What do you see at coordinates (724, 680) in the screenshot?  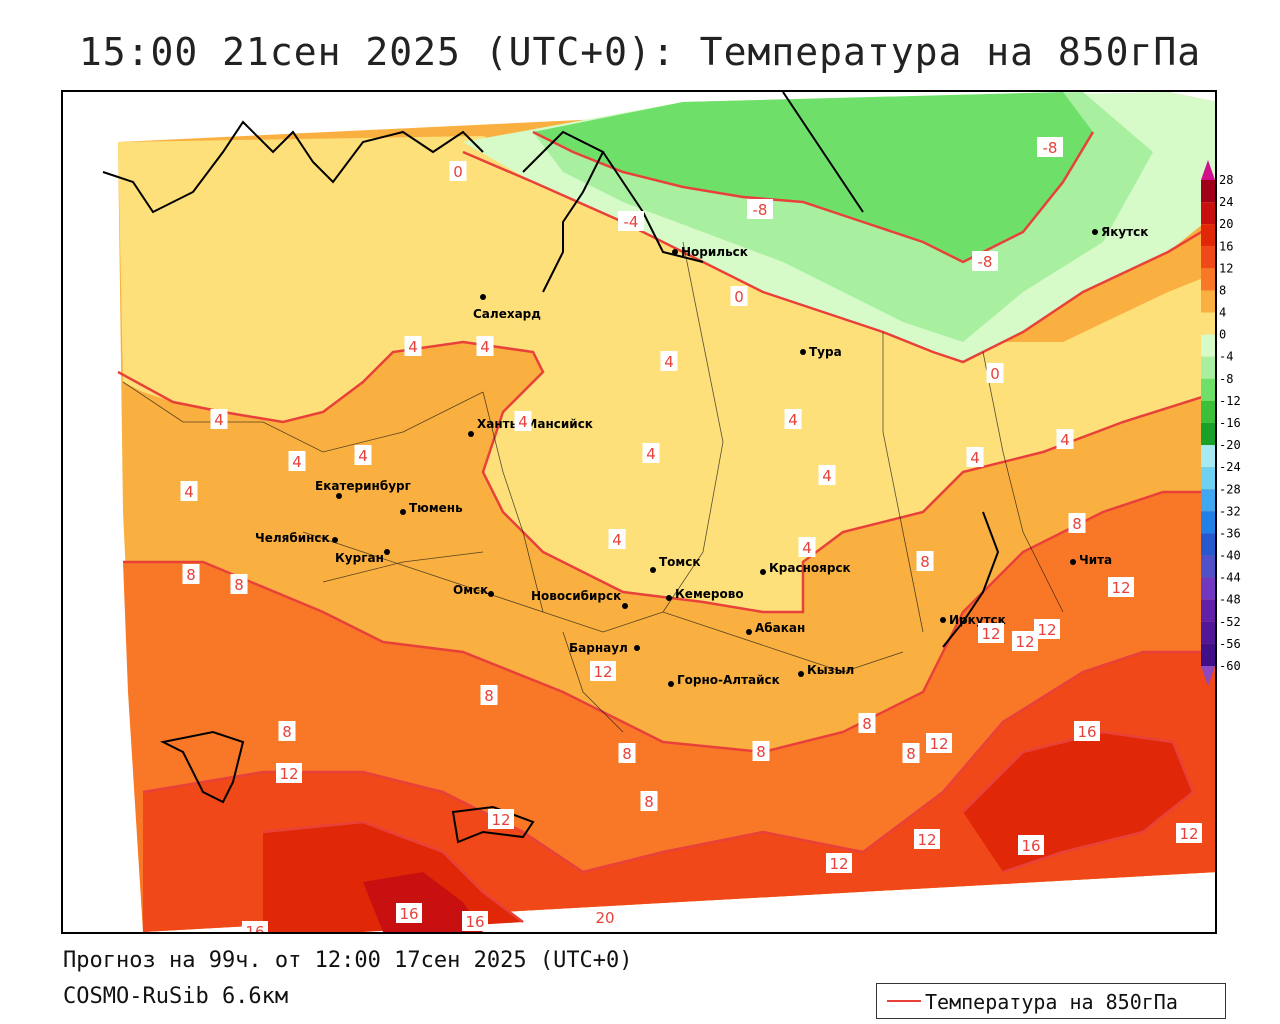 I see `city-gorno-altaysk: Горно-Алтайск` at bounding box center [724, 680].